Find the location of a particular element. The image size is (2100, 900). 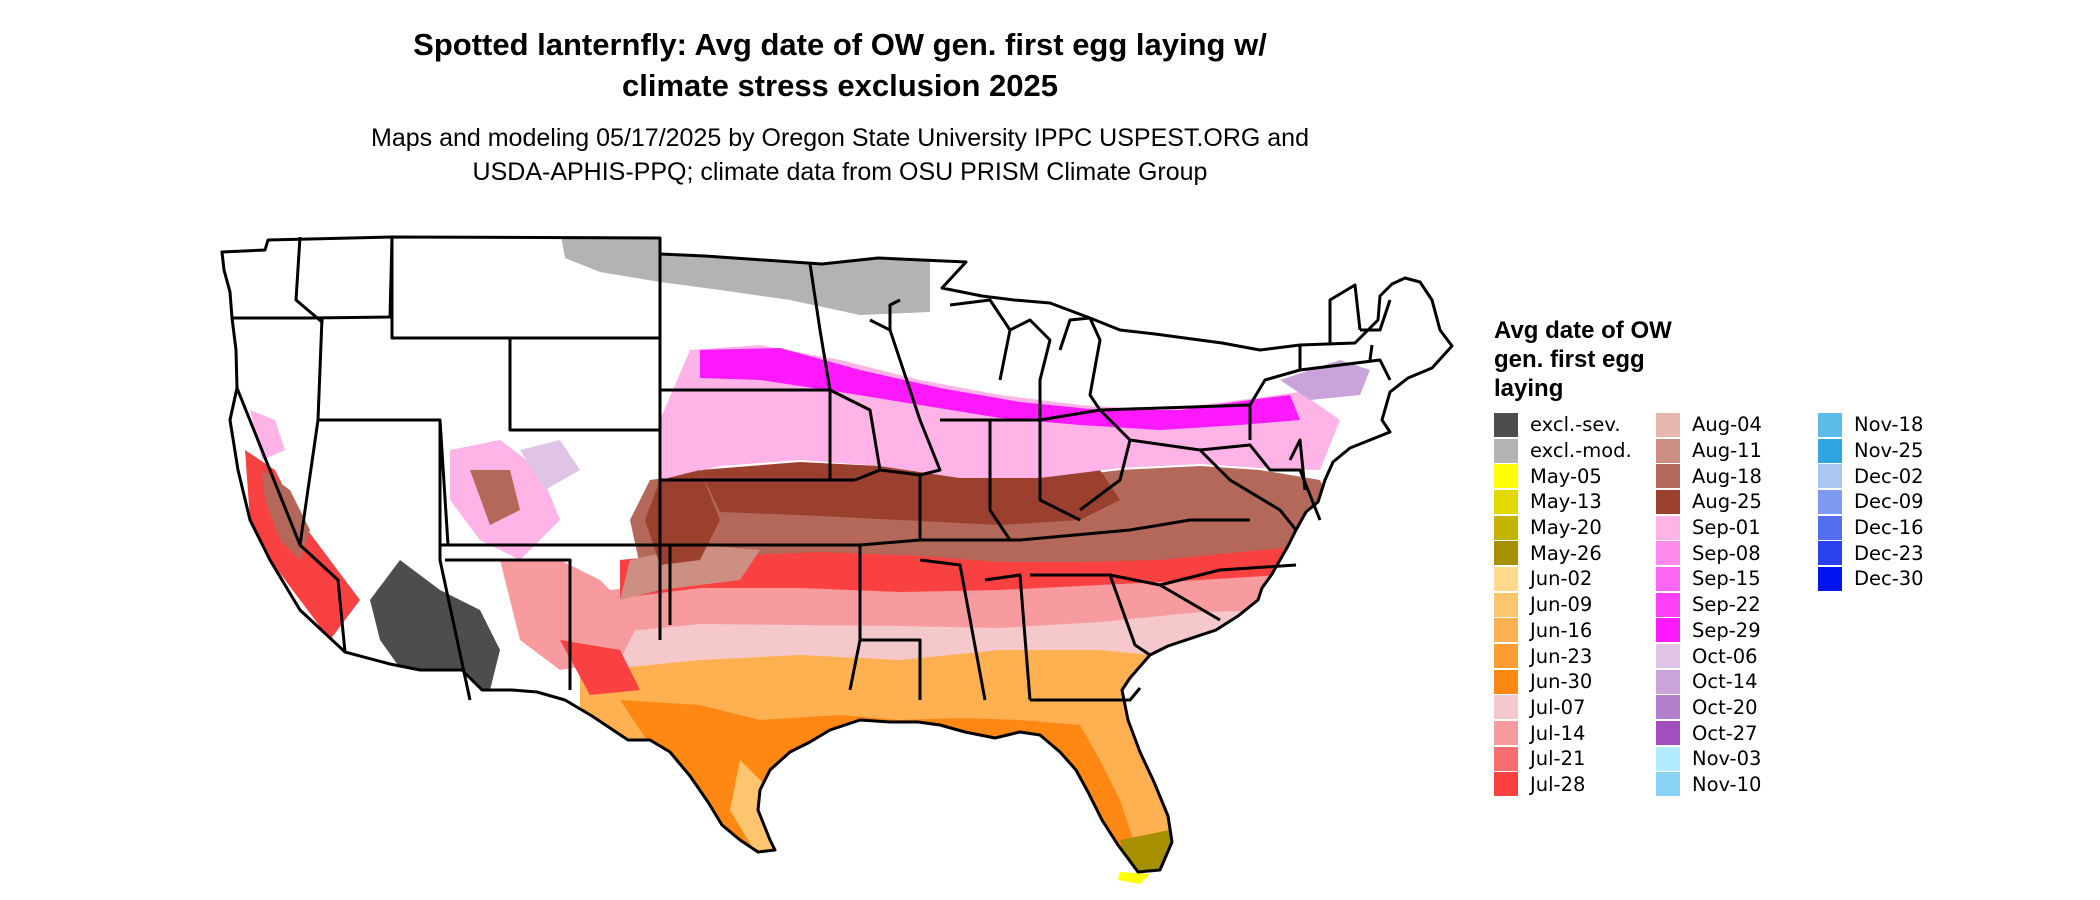

legend-label: Jun-09 is located at coordinates (1561, 605).